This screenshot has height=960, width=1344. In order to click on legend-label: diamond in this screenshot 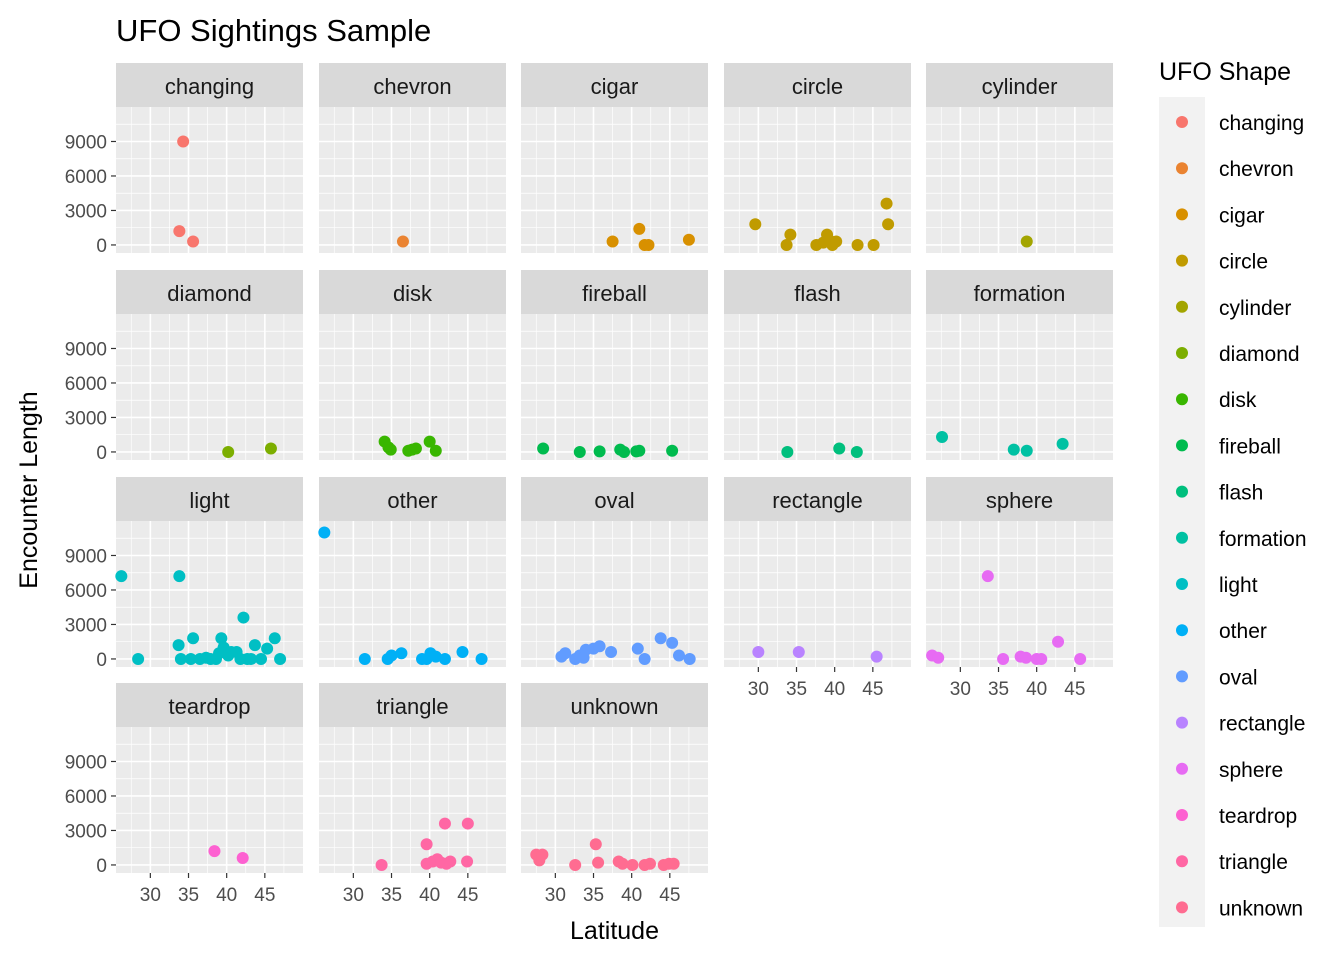, I will do `click(1259, 354)`.